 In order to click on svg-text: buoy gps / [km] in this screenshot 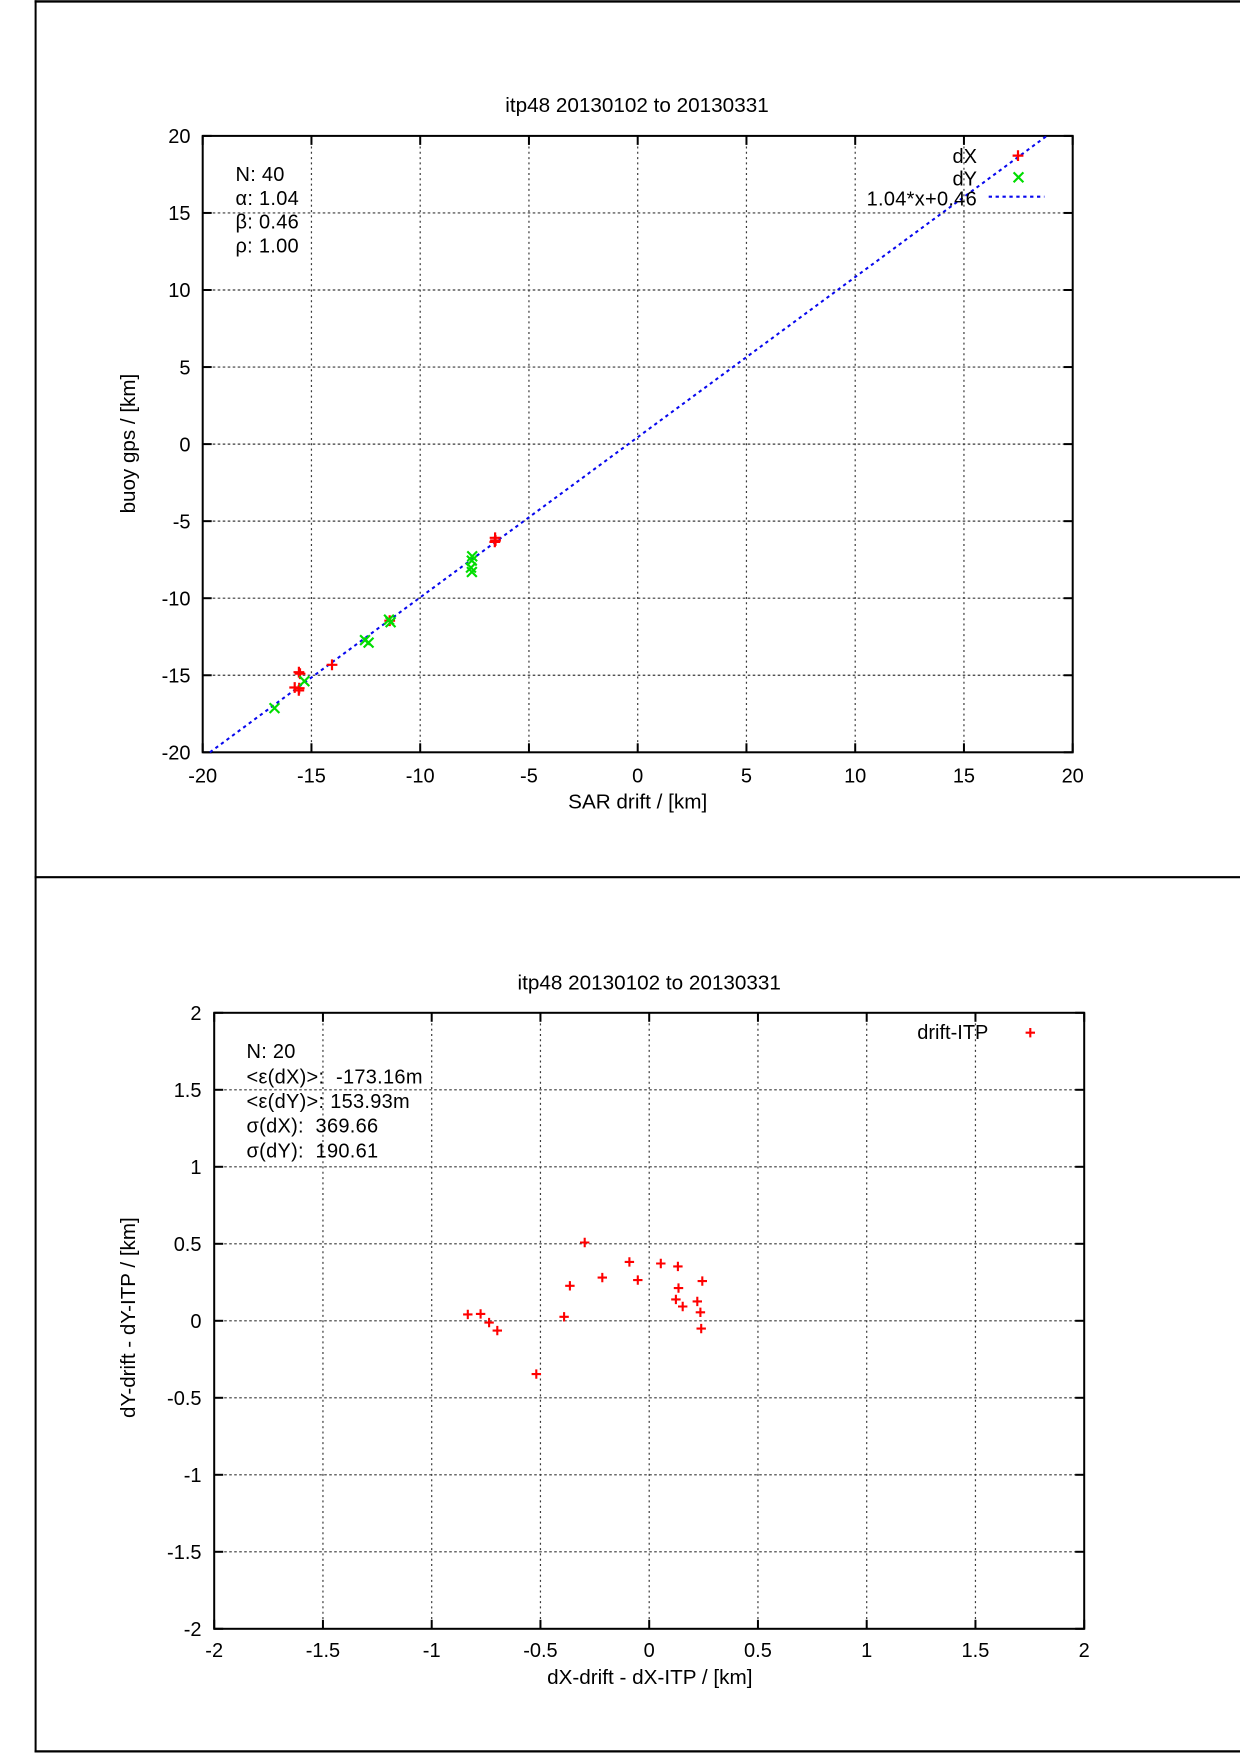, I will do `click(128, 444)`.